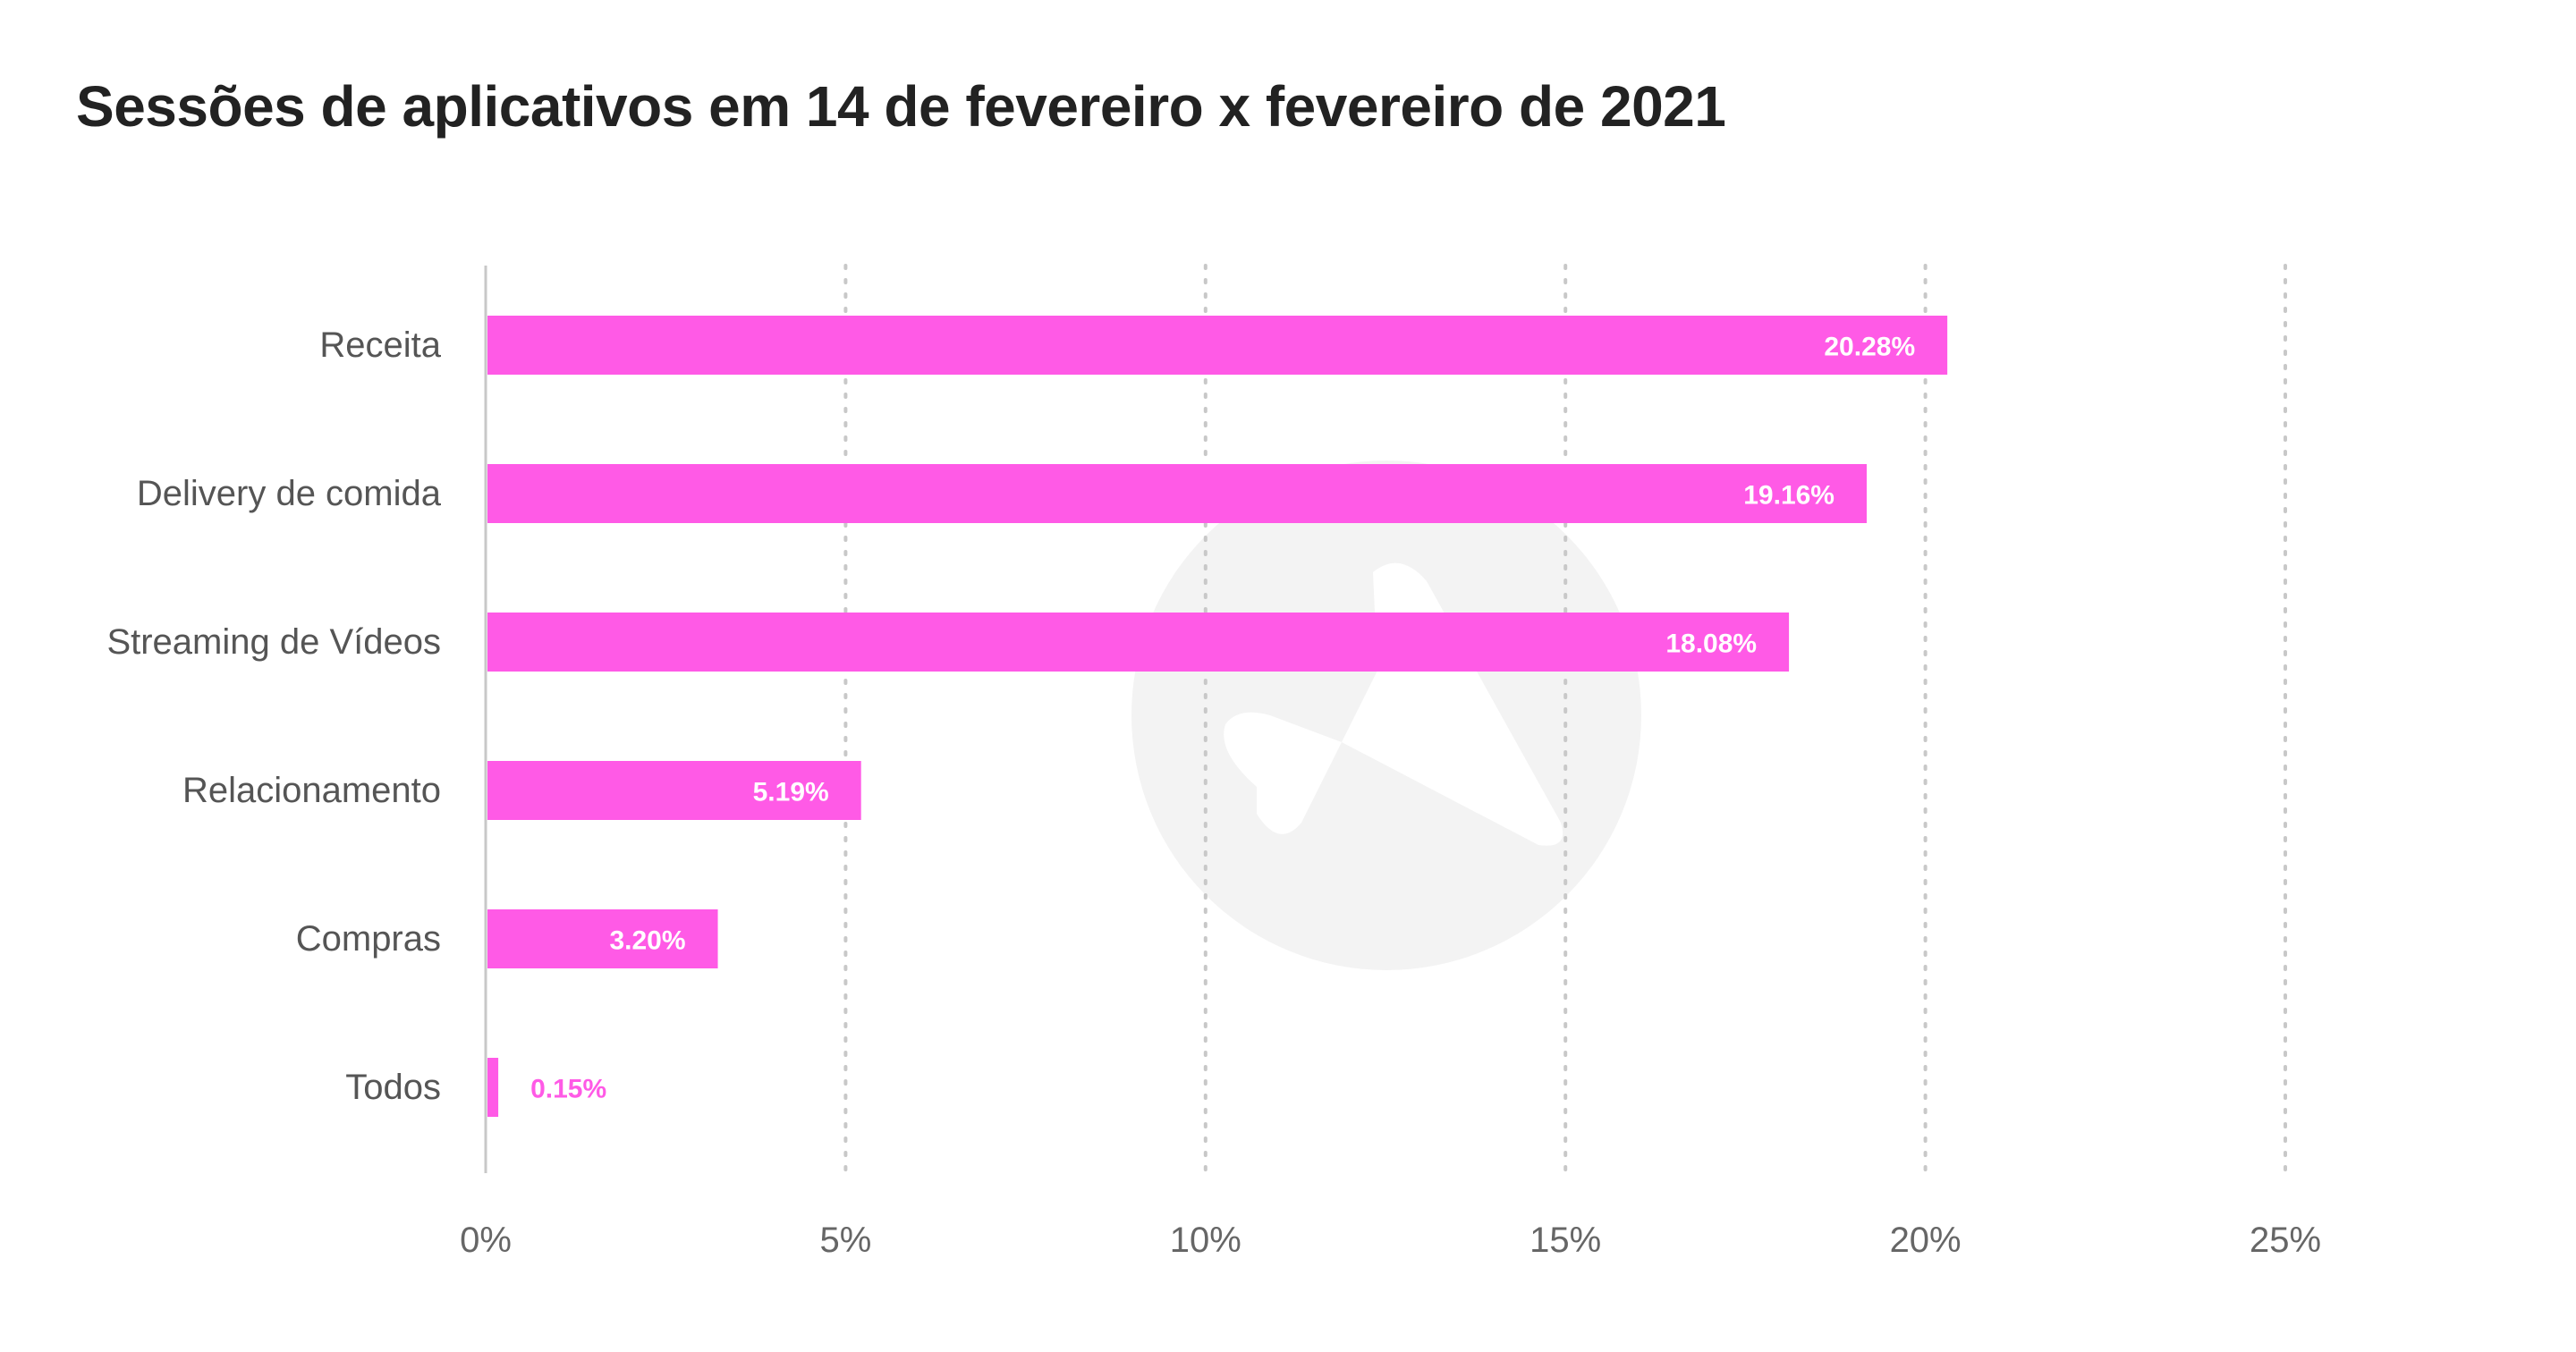 The height and width of the screenshot is (1352, 2576). I want to click on x-tick-label: 25%, so click(2285, 1240).